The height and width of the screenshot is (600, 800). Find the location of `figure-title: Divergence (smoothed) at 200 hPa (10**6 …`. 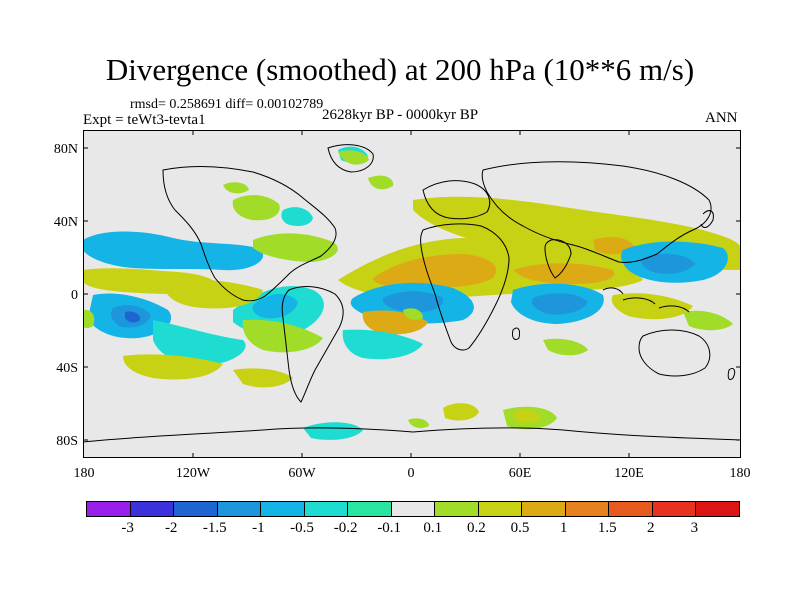

figure-title: Divergence (smoothed) at 200 hPa (10**6 … is located at coordinates (400, 69).